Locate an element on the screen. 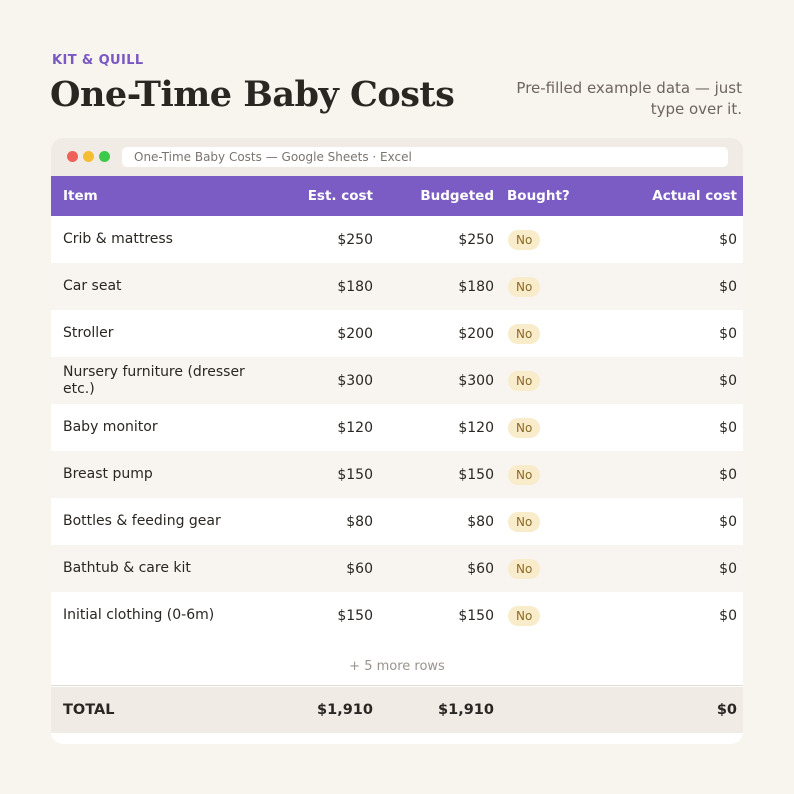 The width and height of the screenshot is (794, 794). cell-item: Stroller is located at coordinates (88, 333).